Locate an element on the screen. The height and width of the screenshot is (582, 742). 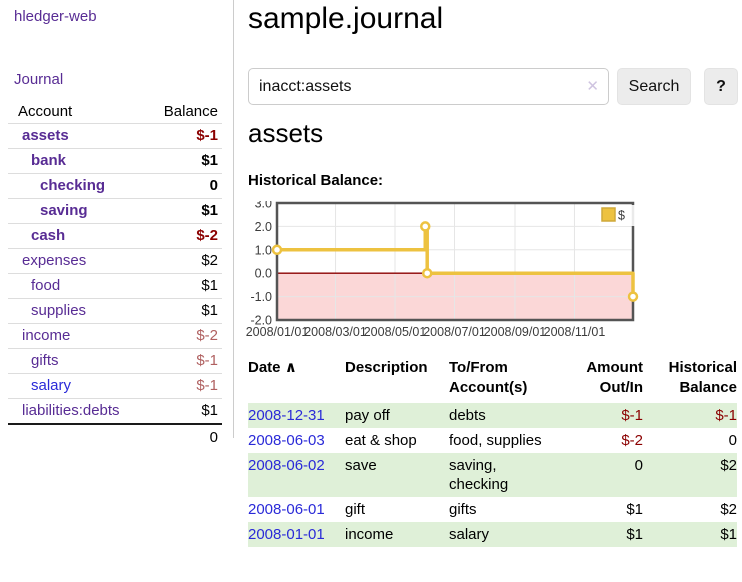
transaction-date-link: 2008-06-01 is located at coordinates (286, 509).